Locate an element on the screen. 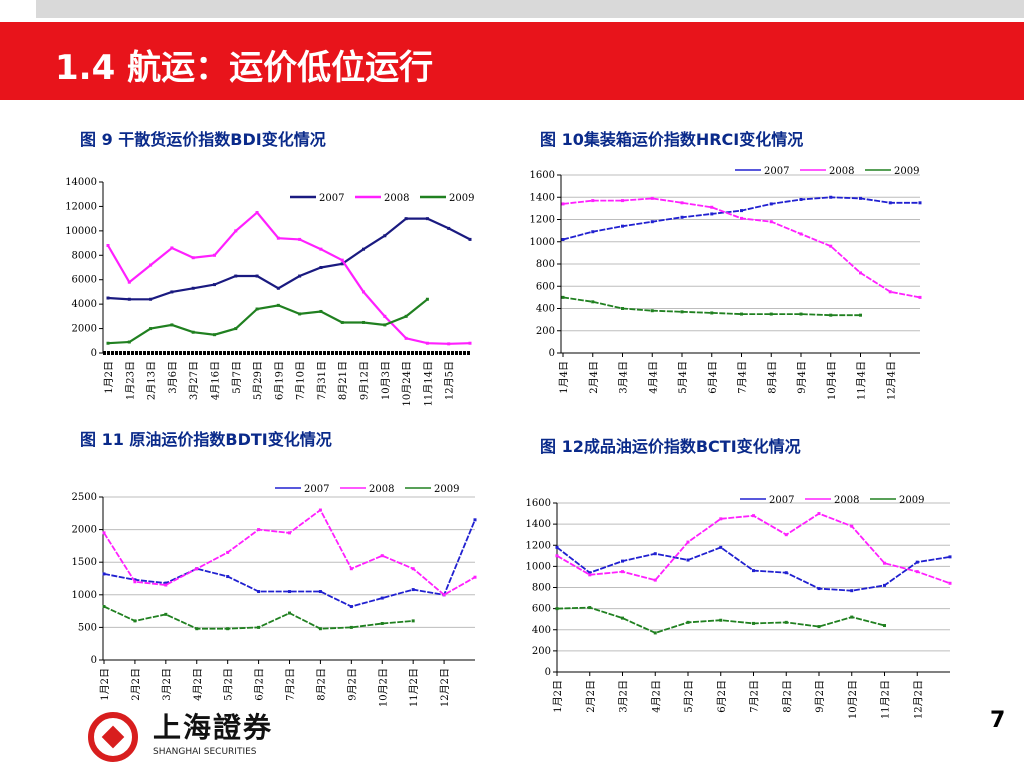  y-tick-label: 0 is located at coordinates (94, 353).